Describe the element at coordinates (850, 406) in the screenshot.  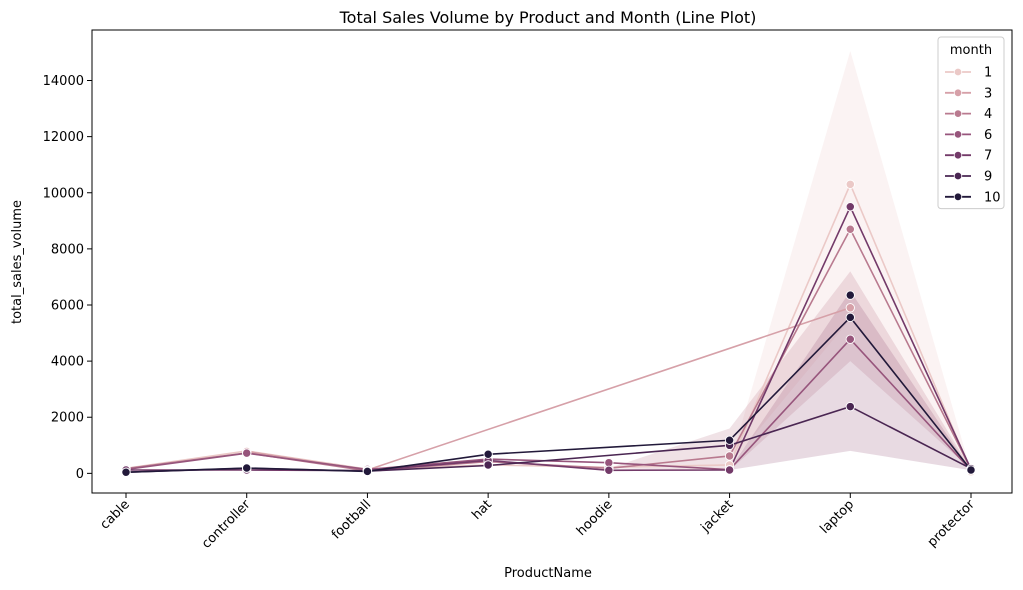
I see `point-month-9-laptop` at that location.